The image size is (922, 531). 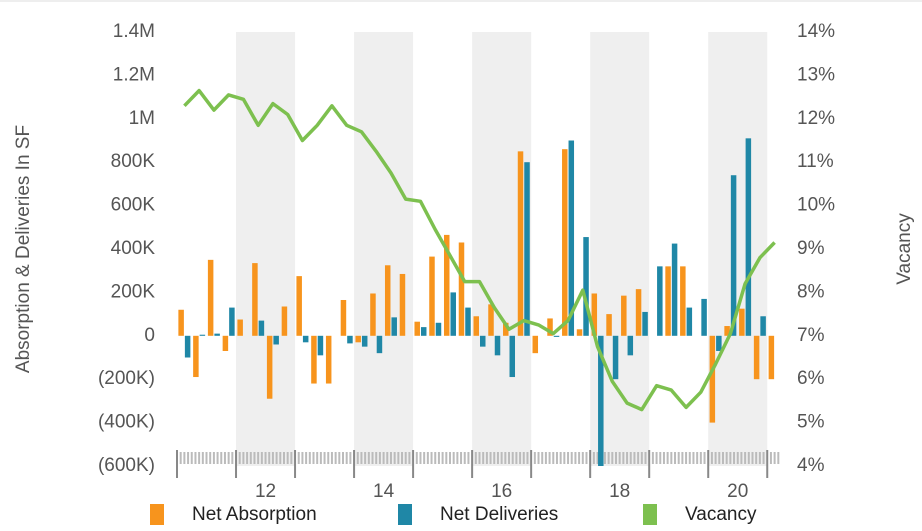 I want to click on y2-tick-label: 10%, so click(x=816, y=205).